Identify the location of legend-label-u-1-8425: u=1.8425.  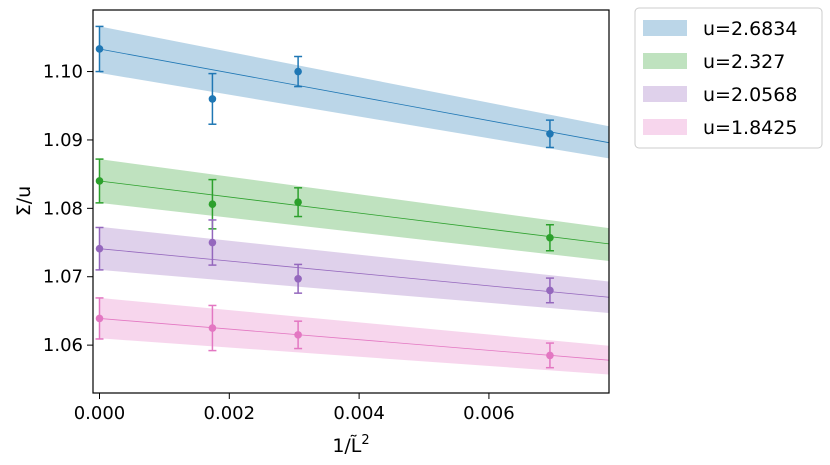
(750, 128).